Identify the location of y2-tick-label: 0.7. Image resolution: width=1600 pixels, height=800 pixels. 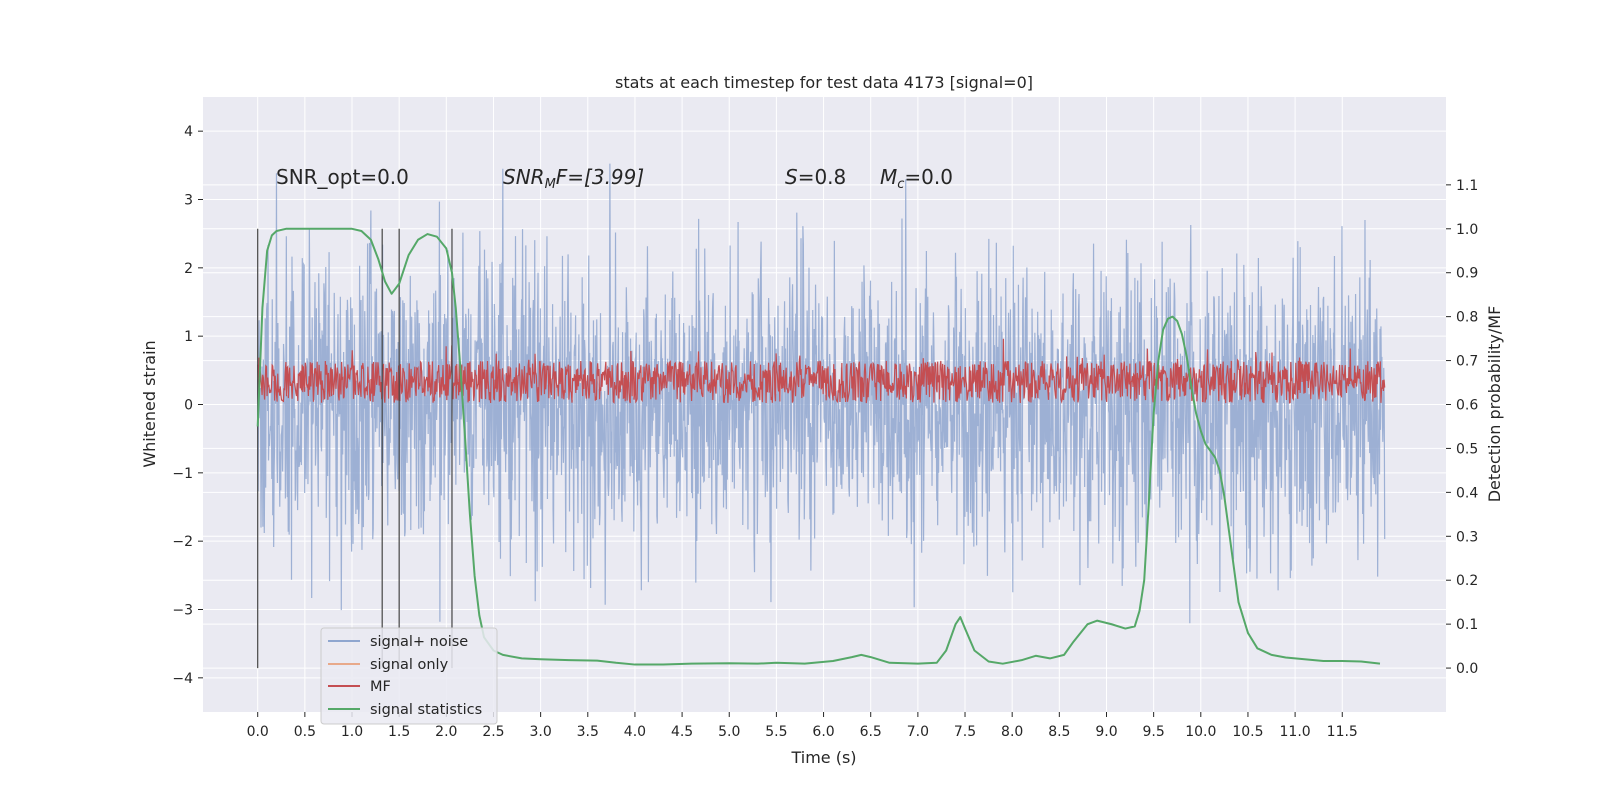
(1467, 362).